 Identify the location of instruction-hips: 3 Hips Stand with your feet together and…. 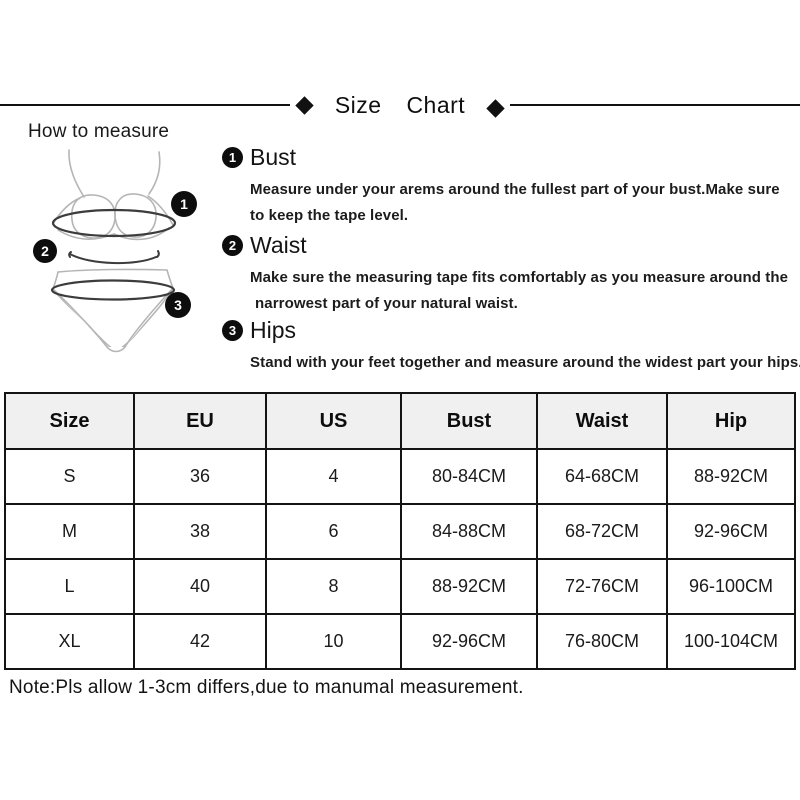
(511, 346).